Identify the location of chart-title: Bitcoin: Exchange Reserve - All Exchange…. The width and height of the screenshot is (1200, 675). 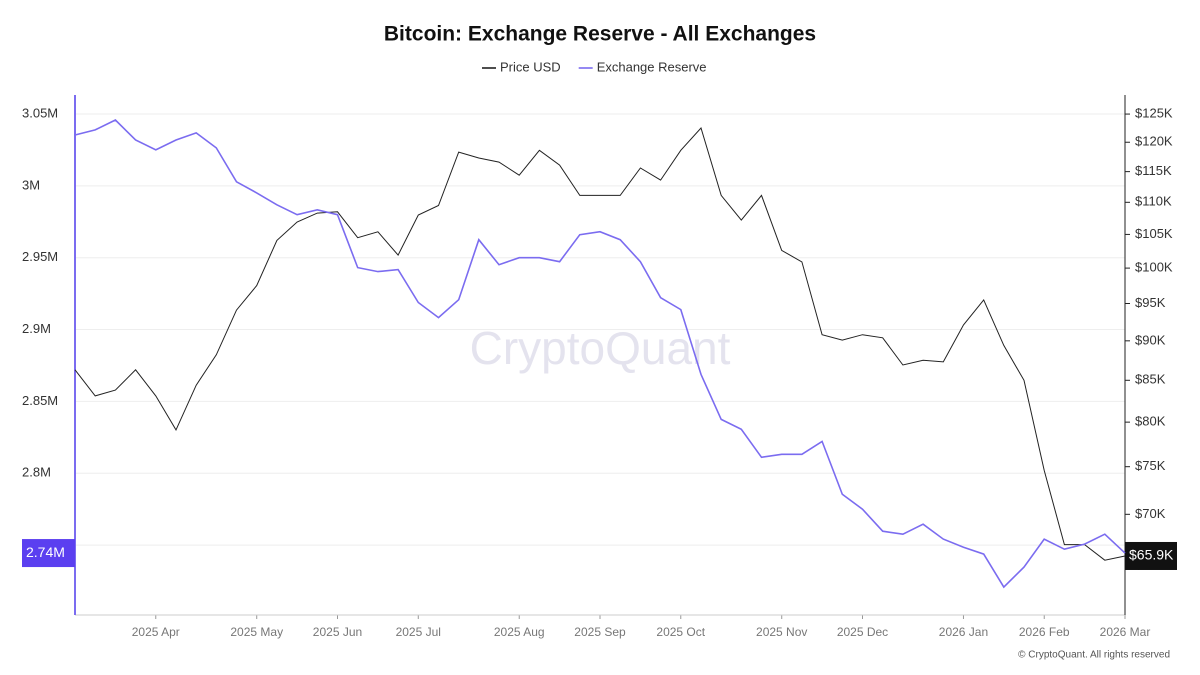
(600, 34).